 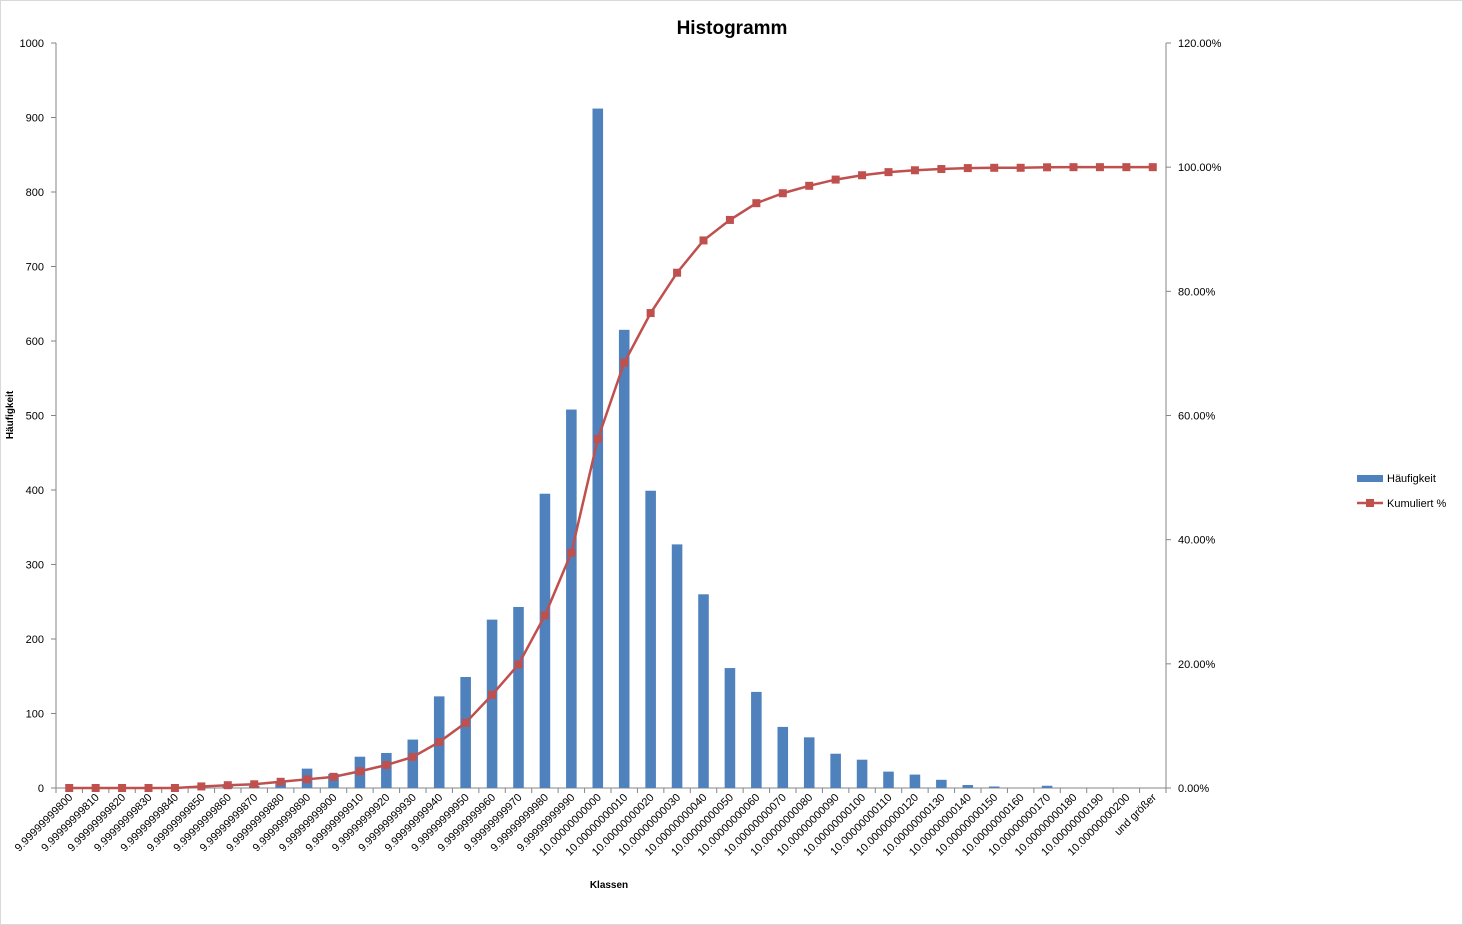 What do you see at coordinates (1197, 417) in the screenshot?
I see `y2-tick-label: 60.00%` at bounding box center [1197, 417].